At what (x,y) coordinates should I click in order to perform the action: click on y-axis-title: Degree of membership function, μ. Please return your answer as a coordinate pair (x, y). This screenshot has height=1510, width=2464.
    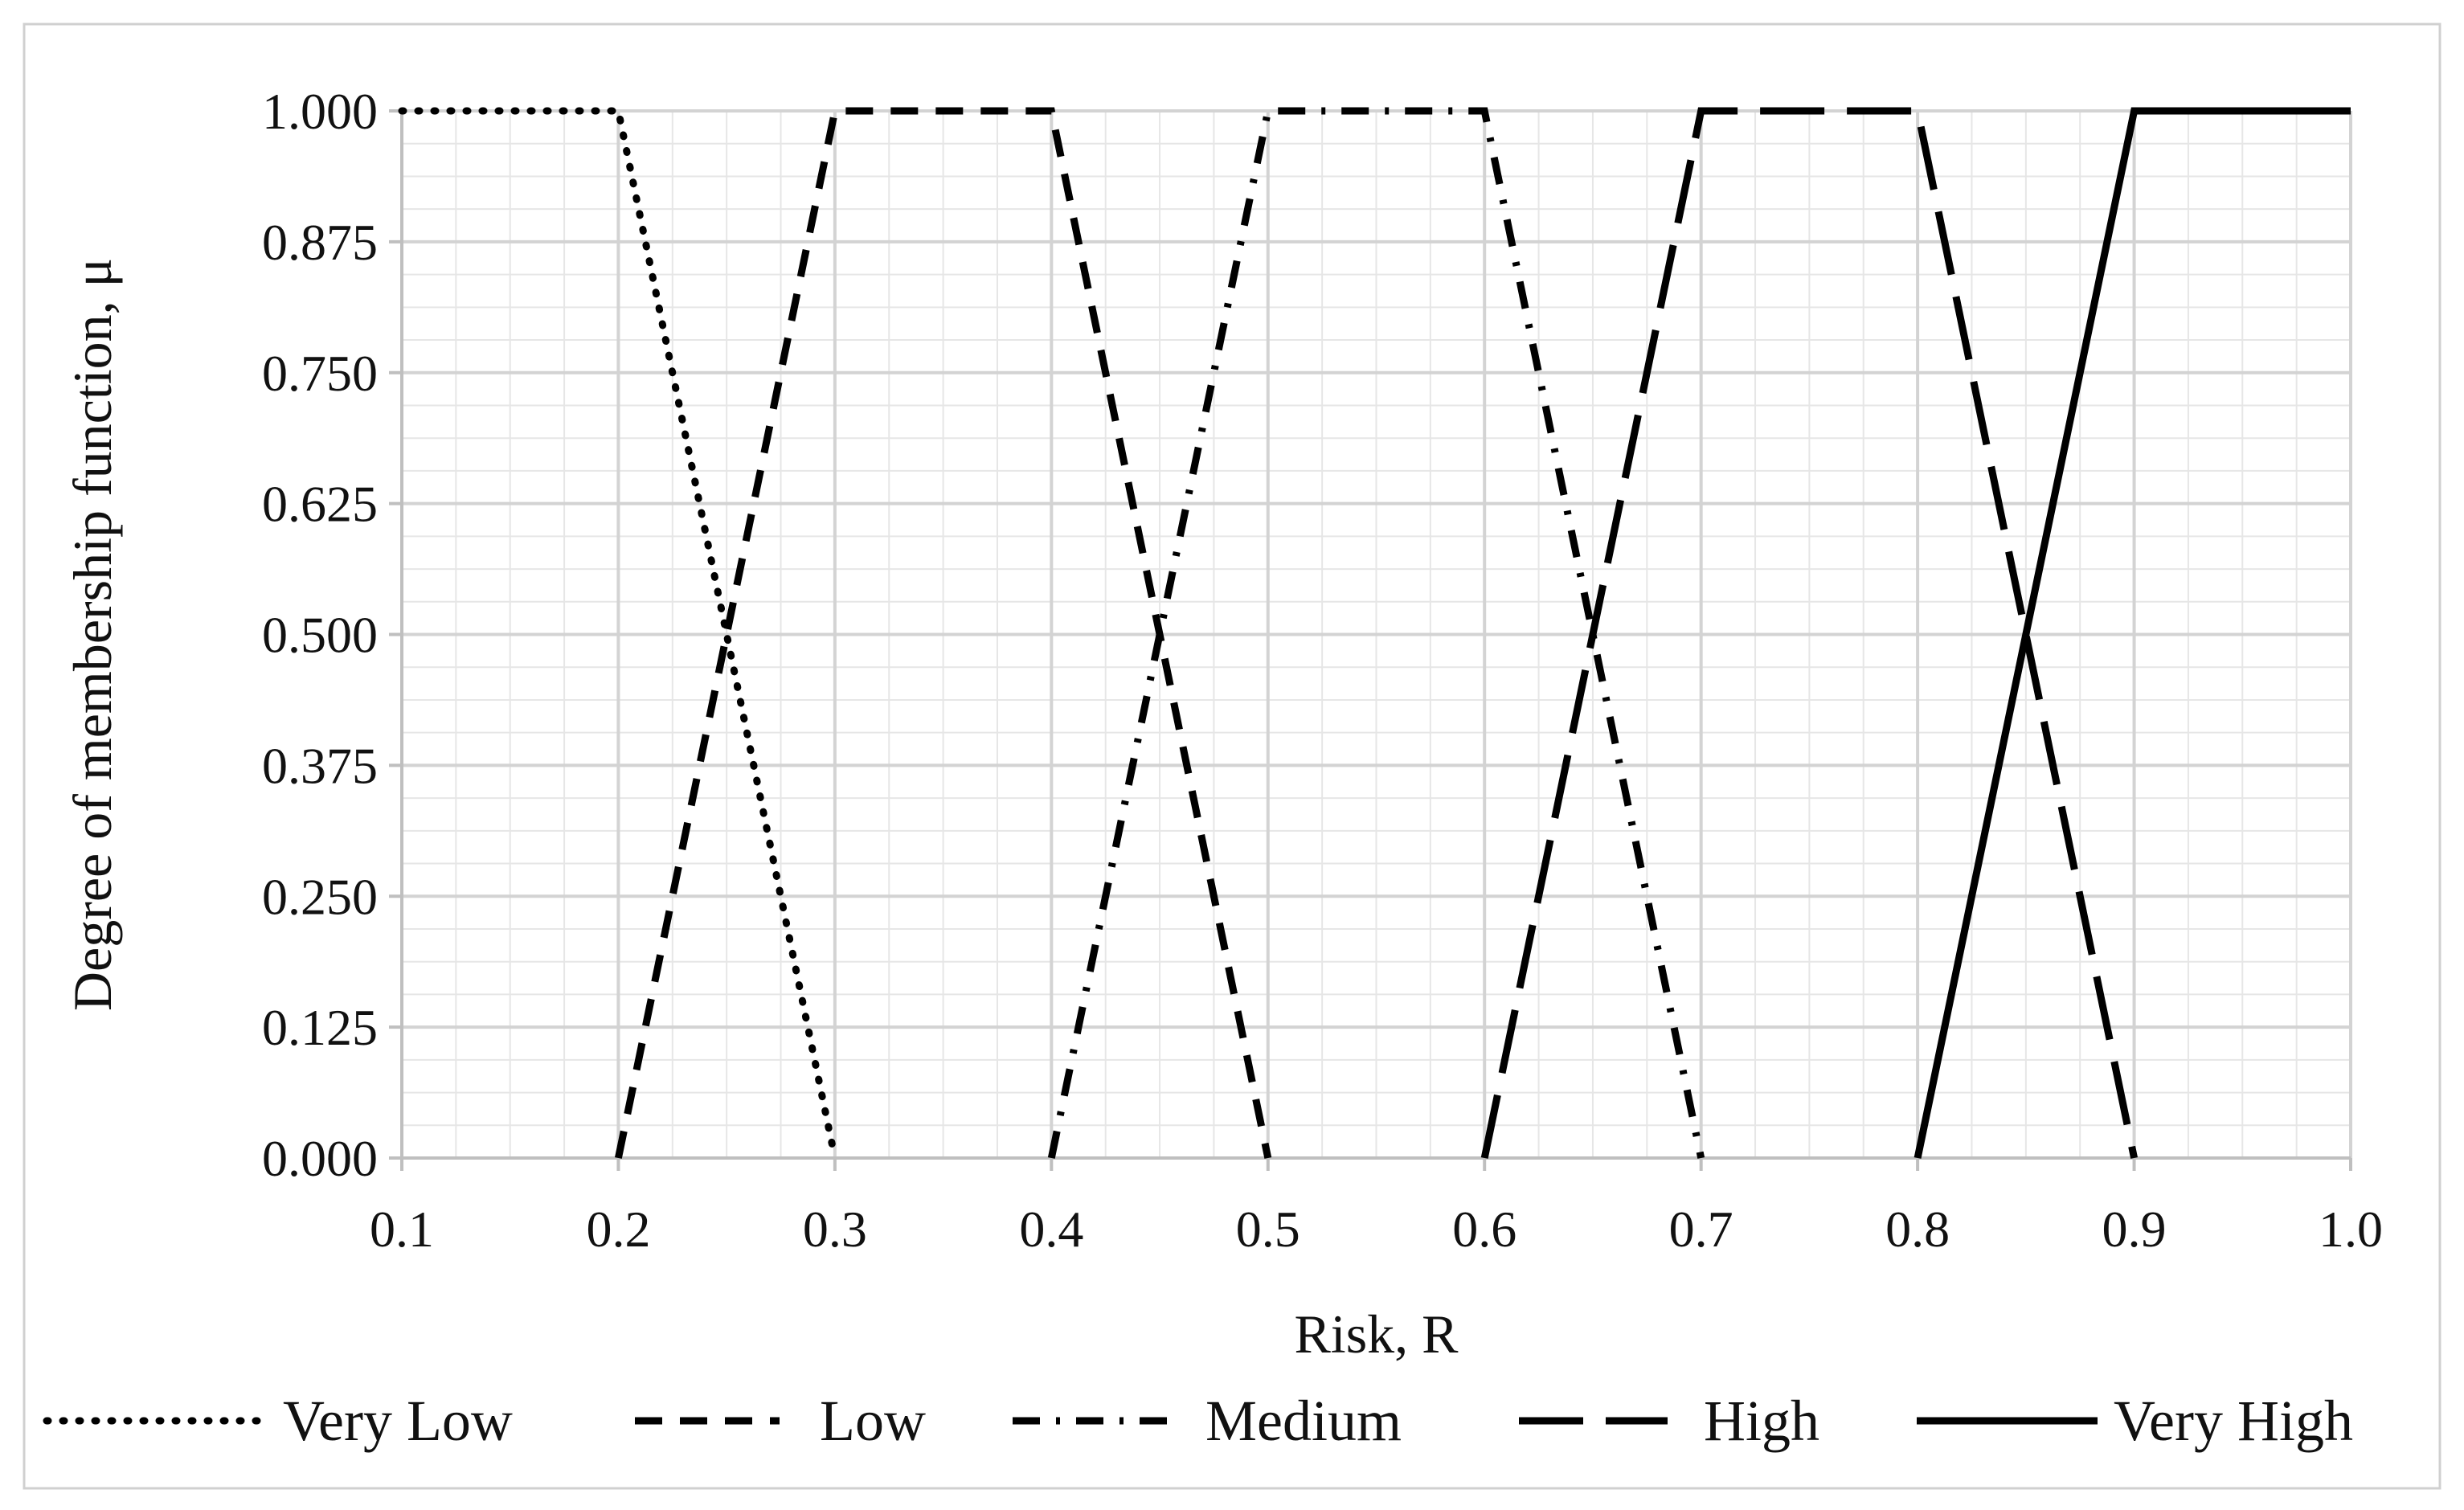
    Looking at the image, I should click on (92, 634).